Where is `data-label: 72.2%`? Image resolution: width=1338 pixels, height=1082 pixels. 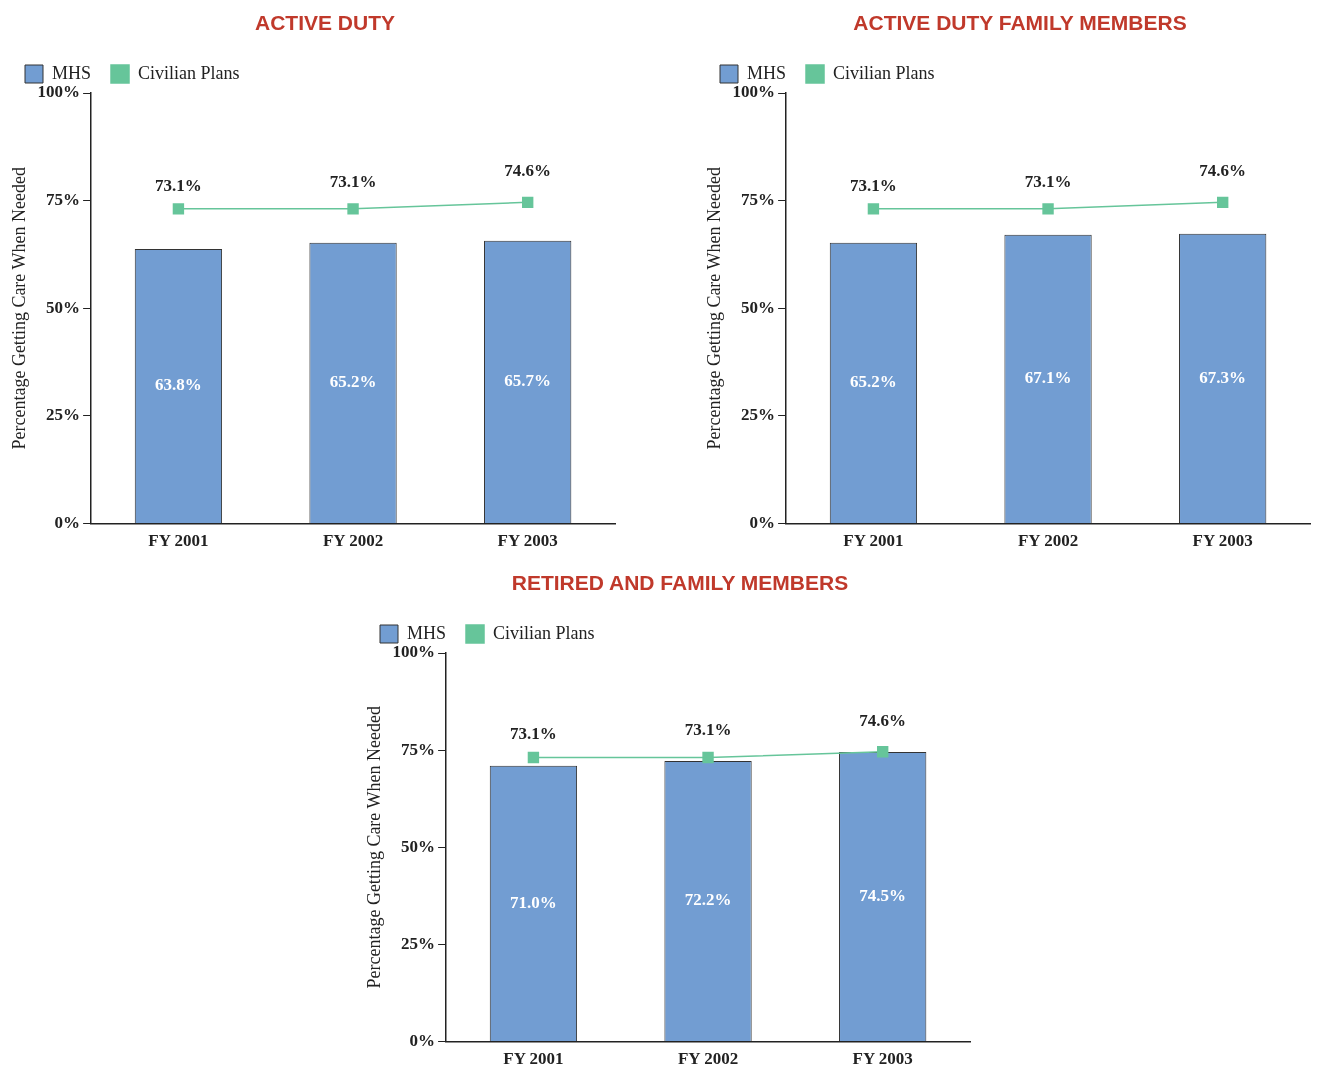
data-label: 72.2% is located at coordinates (708, 900).